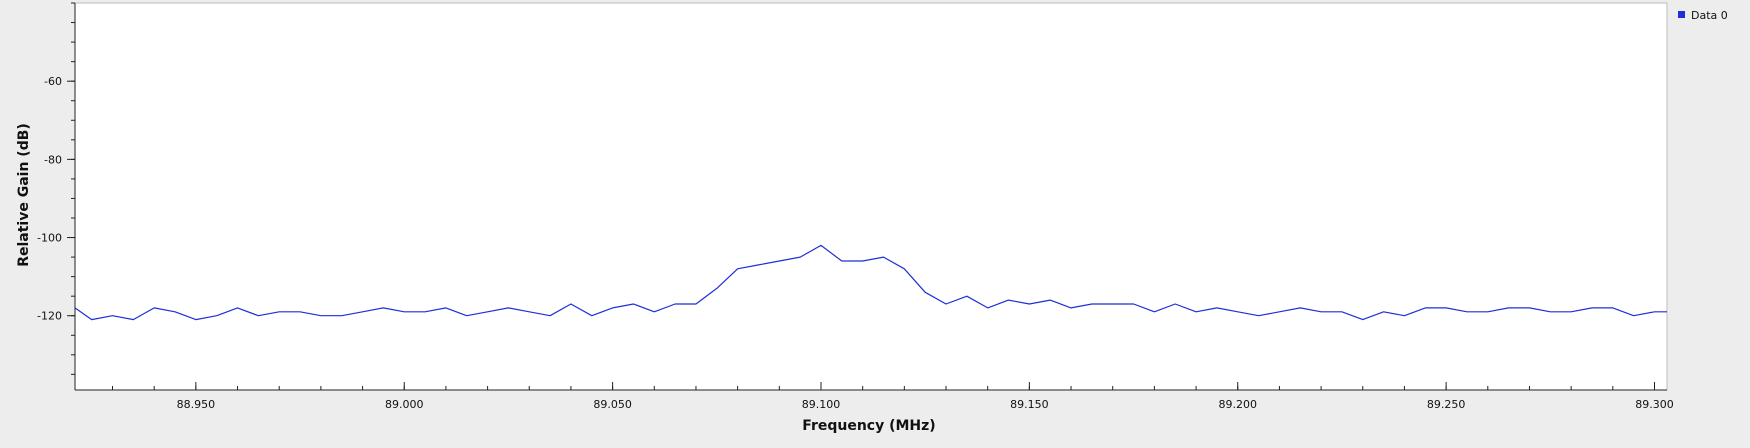 This screenshot has width=1750, height=448. I want to click on x-tick-label: 89.200, so click(1237, 404).